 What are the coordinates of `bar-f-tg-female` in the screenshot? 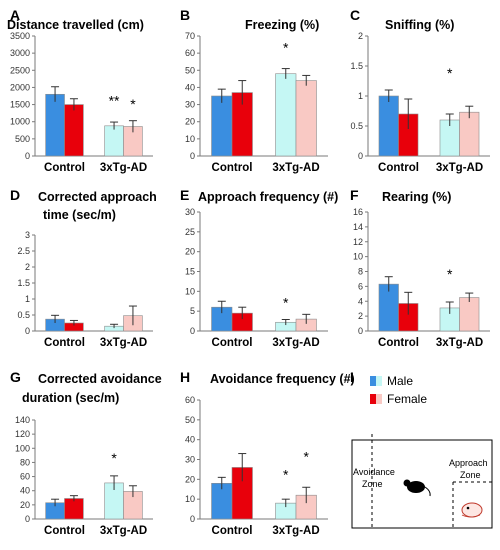 It's located at (469, 314).